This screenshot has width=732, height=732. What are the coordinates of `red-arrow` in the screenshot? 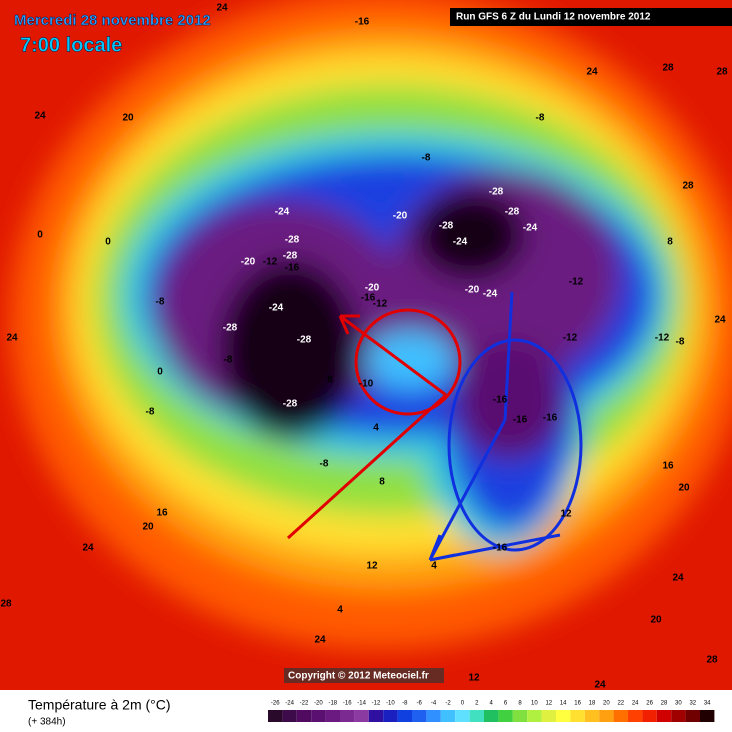 It's located at (367, 427).